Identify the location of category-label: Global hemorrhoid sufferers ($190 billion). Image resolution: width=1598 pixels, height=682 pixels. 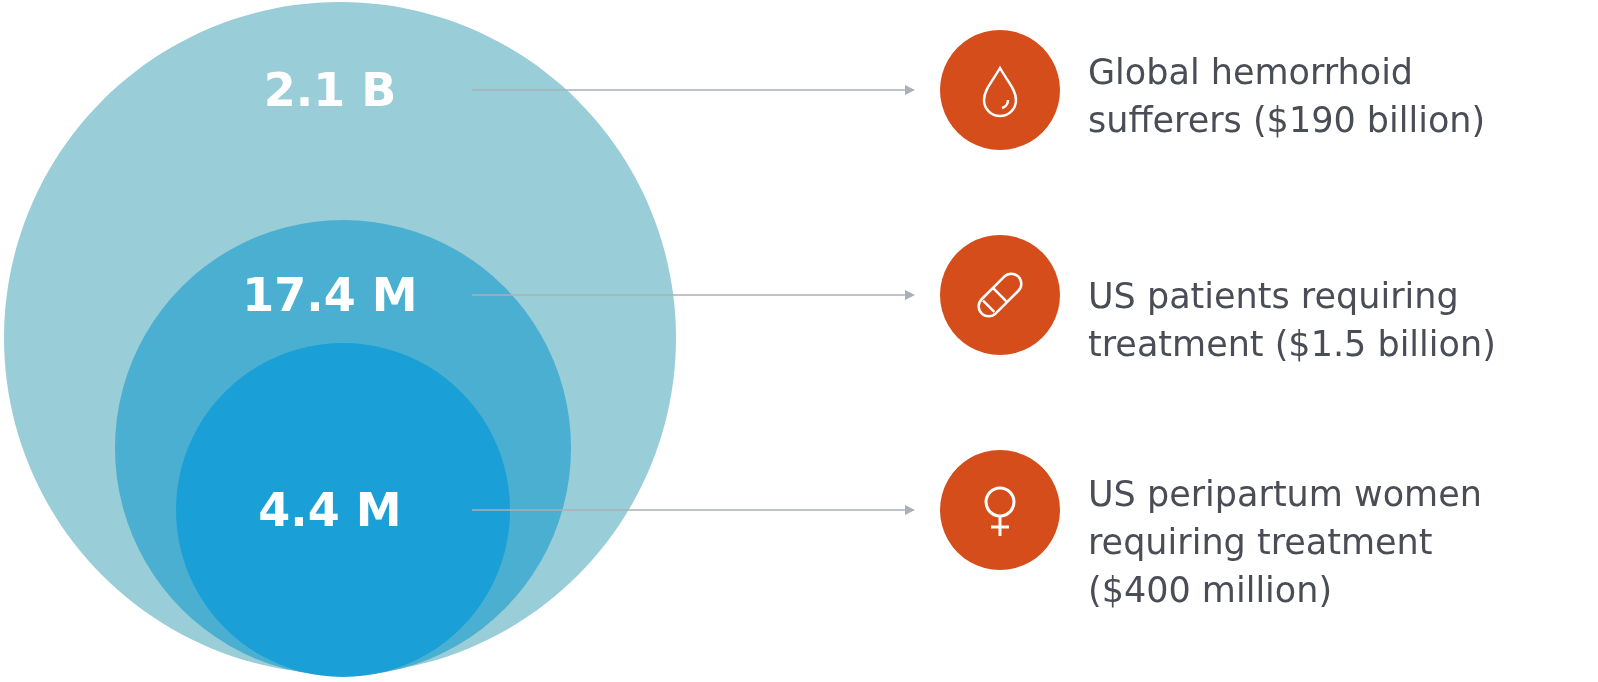
(1287, 96).